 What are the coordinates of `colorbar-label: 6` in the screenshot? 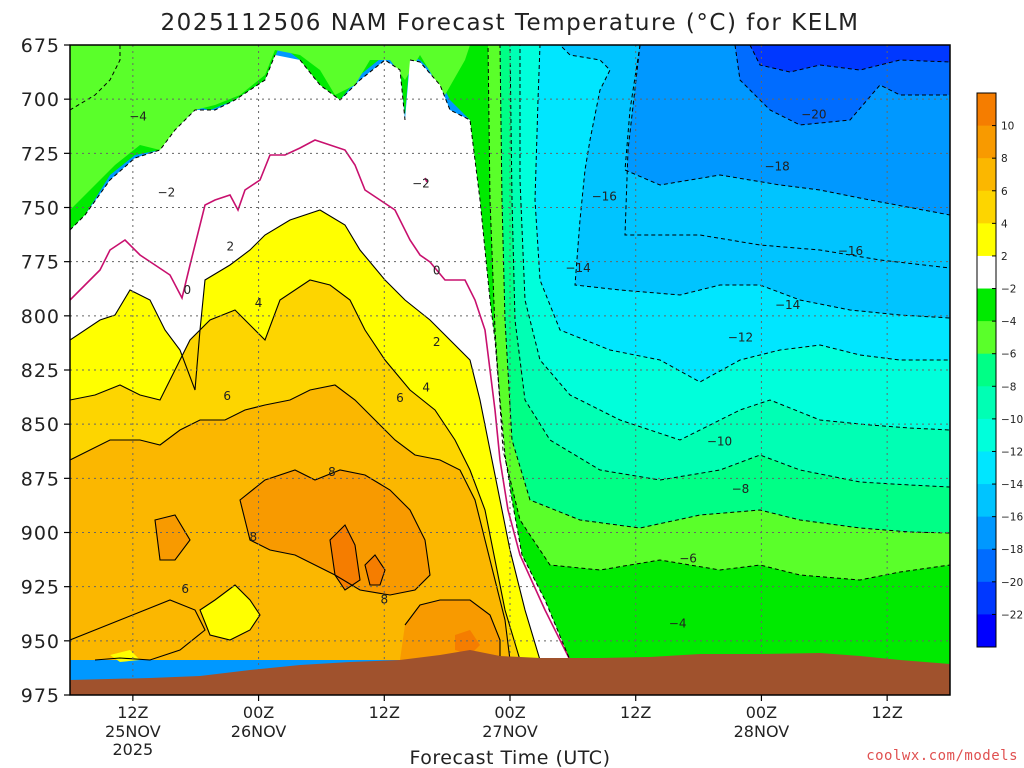 It's located at (1004, 192).